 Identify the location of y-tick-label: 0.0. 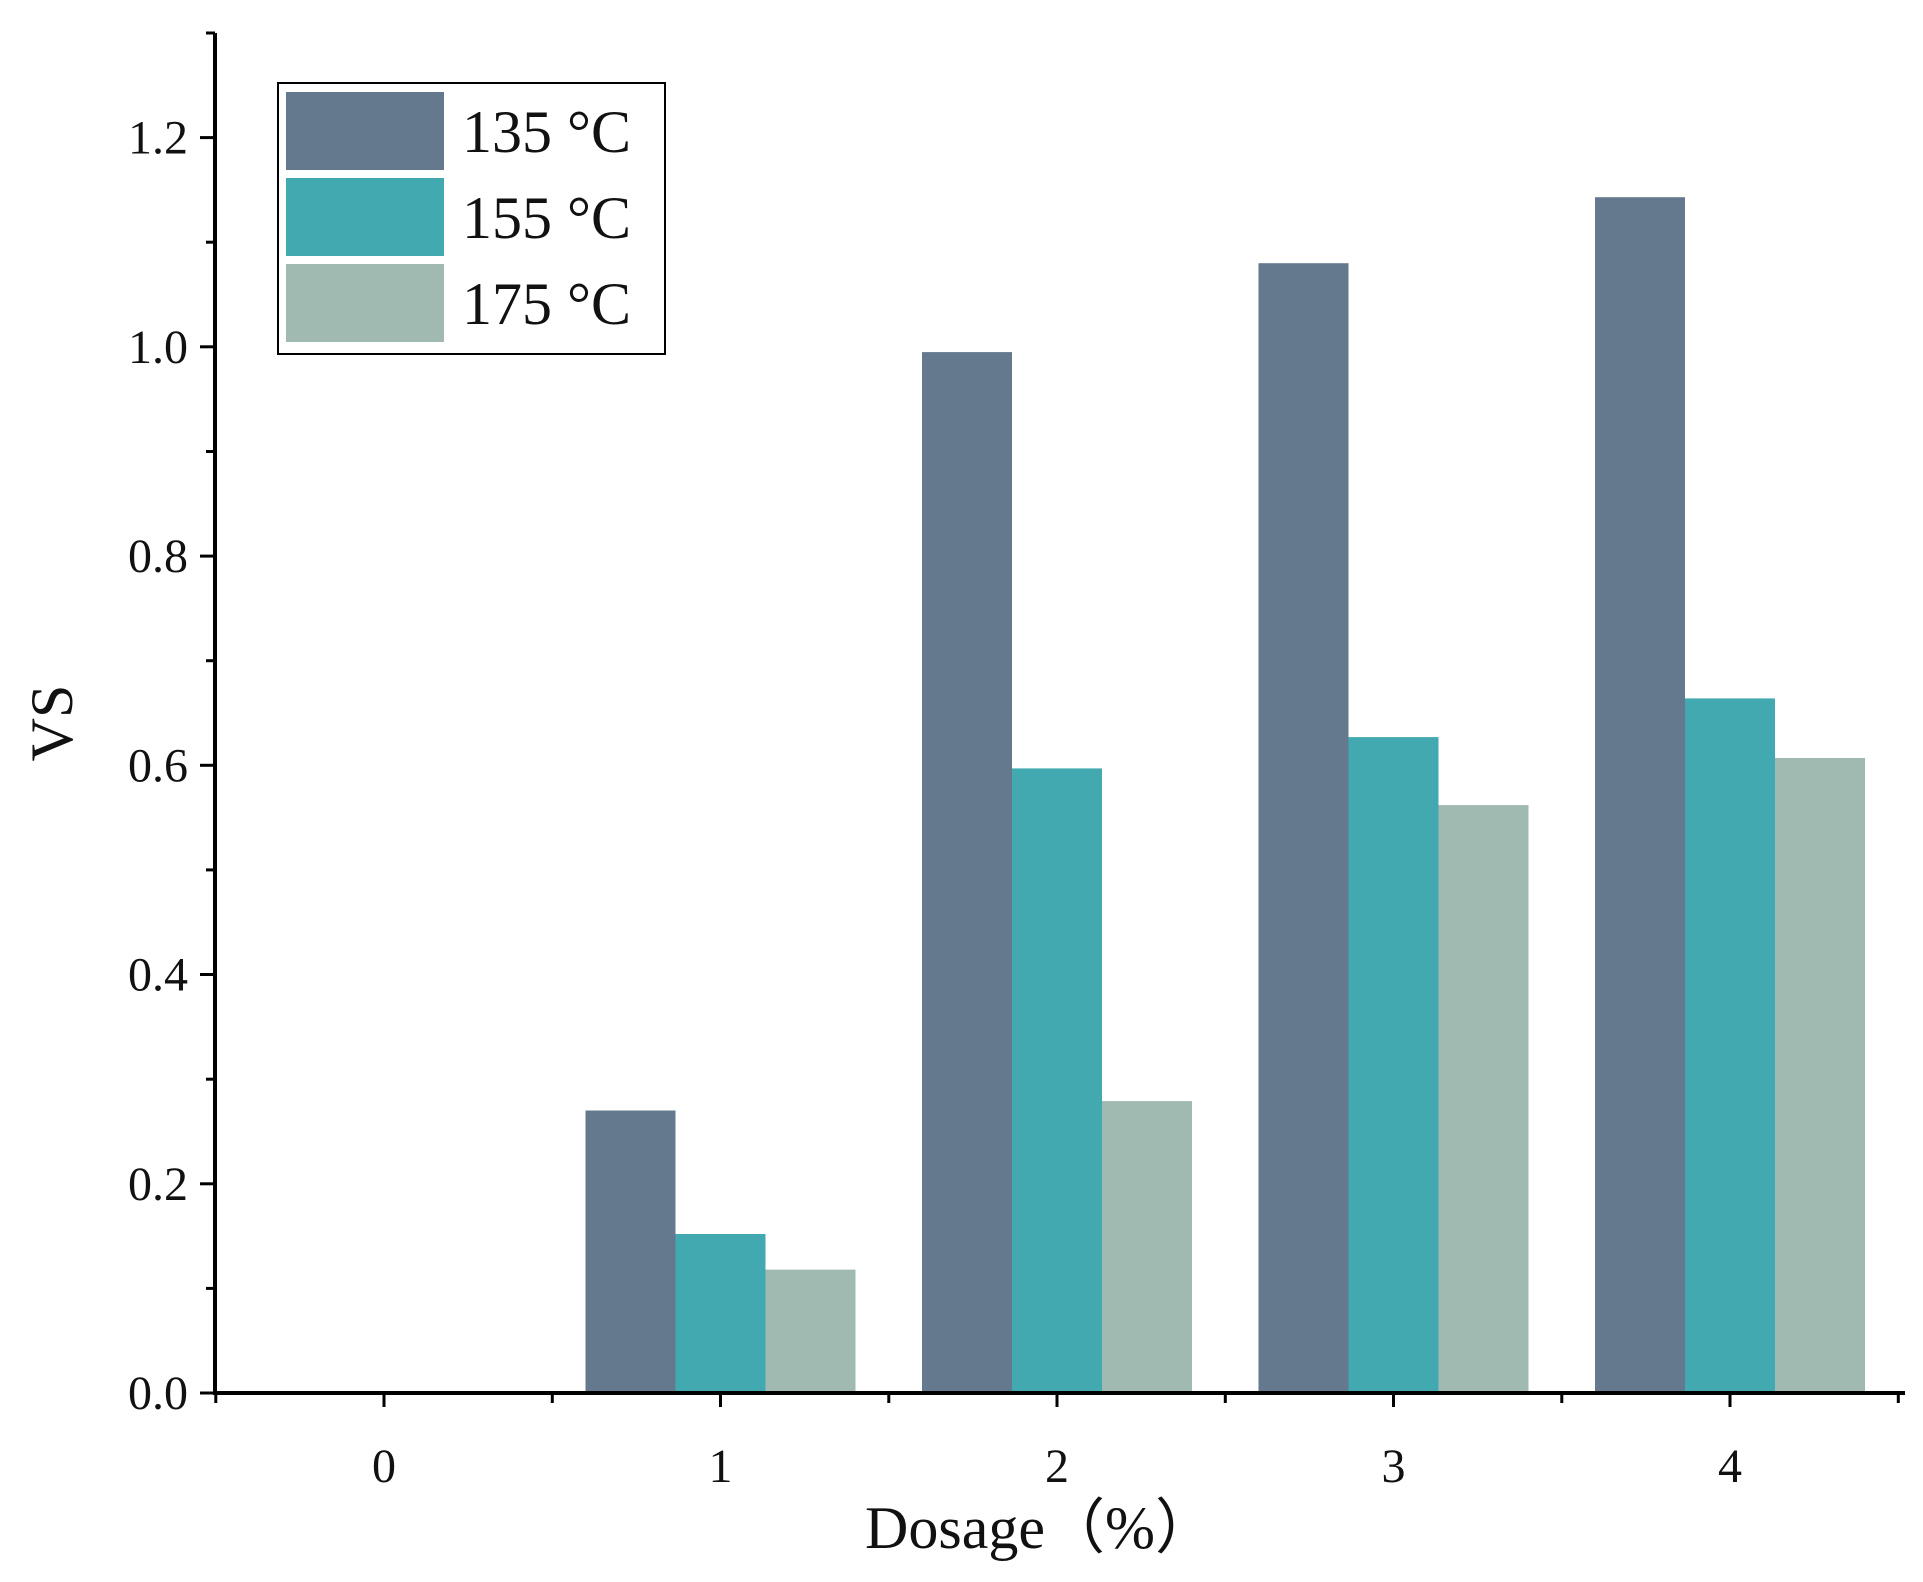
(158, 1393).